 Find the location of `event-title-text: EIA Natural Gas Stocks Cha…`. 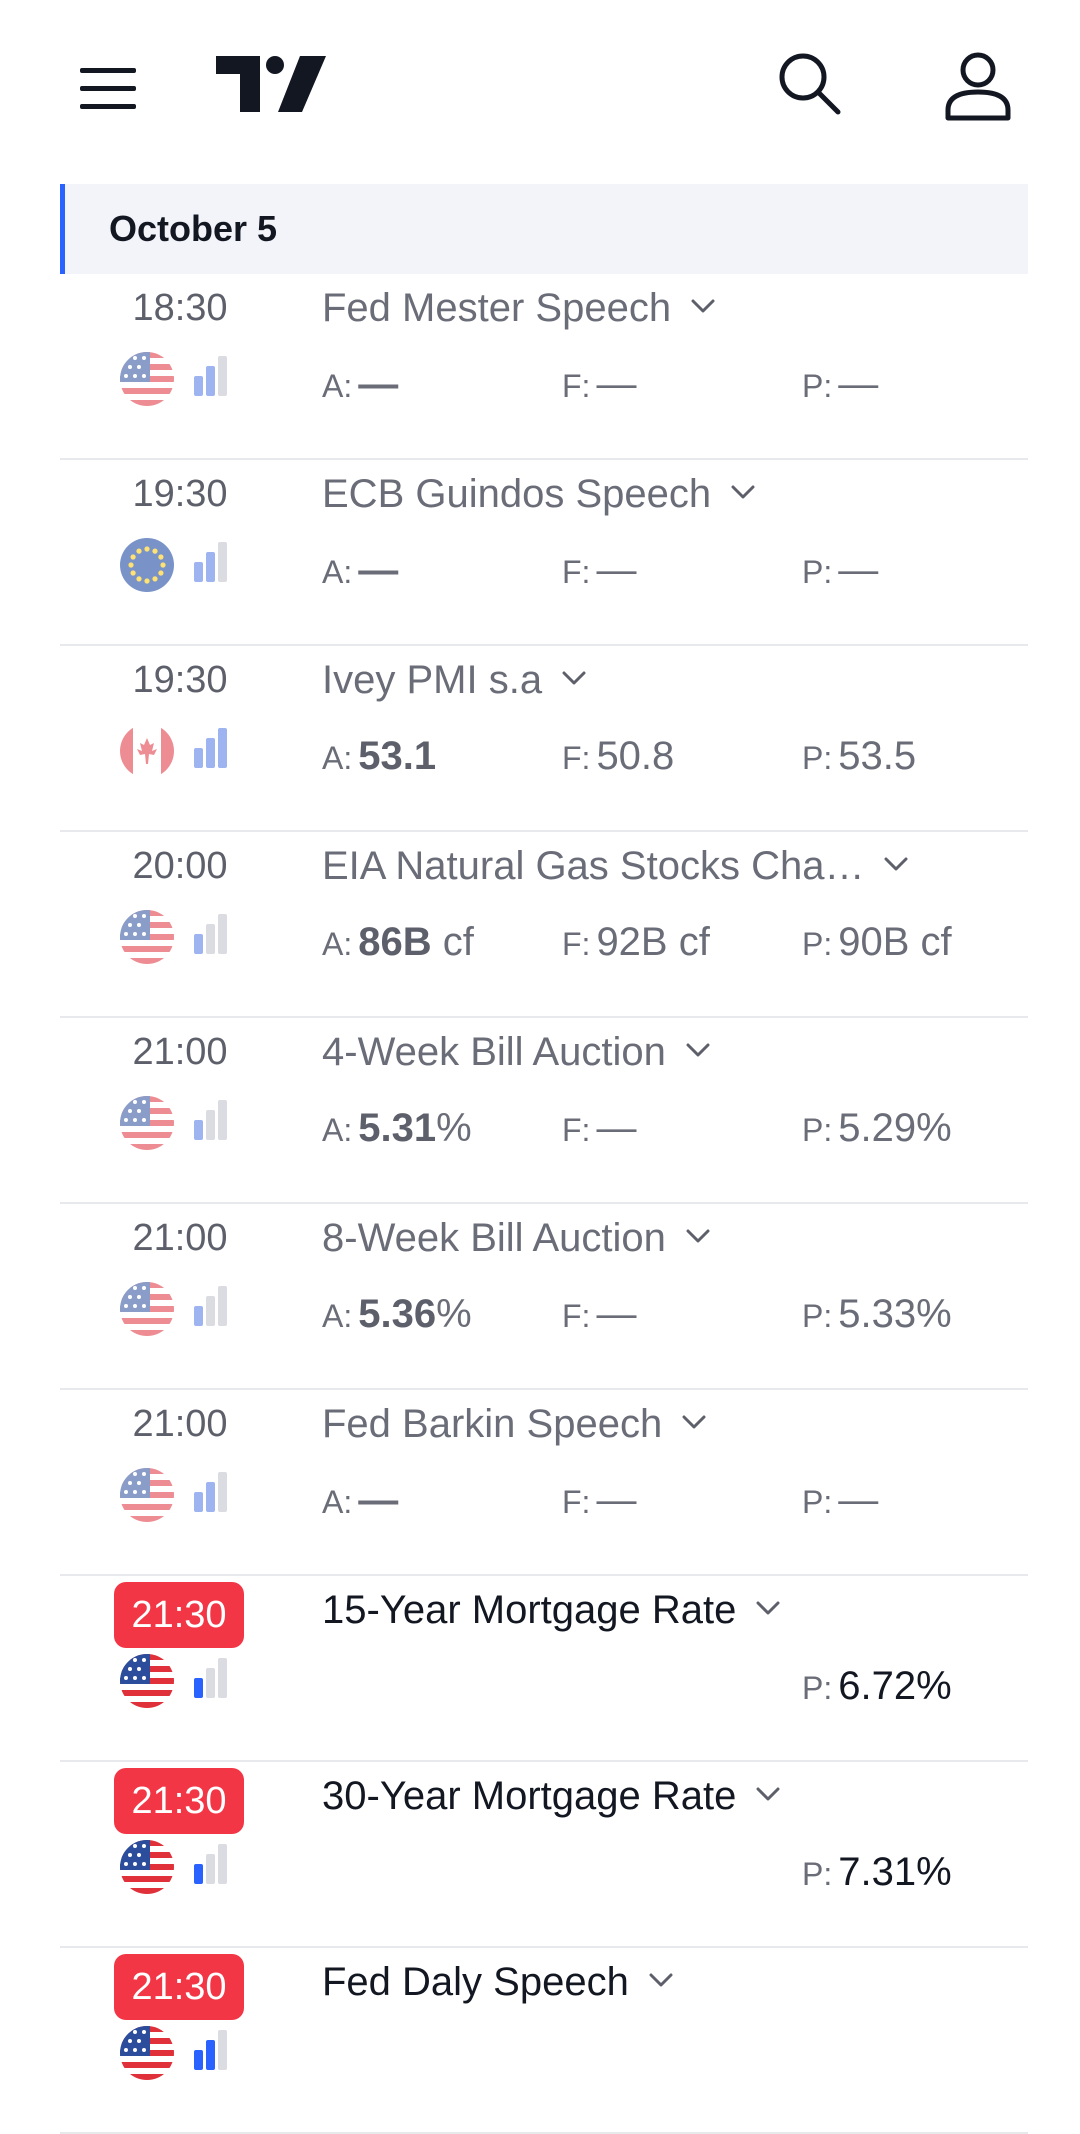

event-title-text: EIA Natural Gas Stocks Cha… is located at coordinates (593, 866).